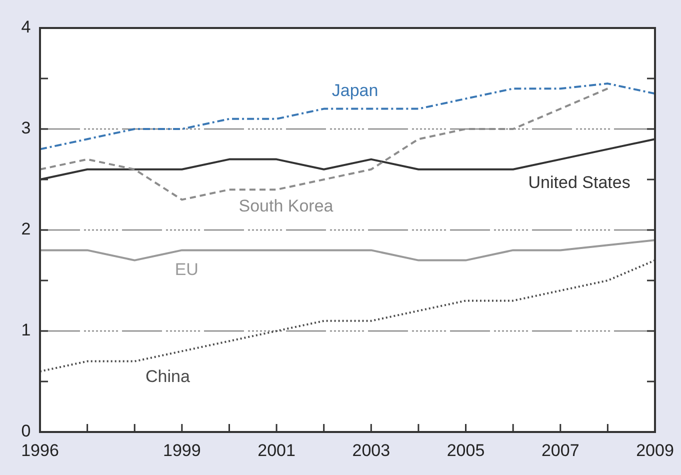 This screenshot has height=475, width=681. I want to click on y-tick-label: 0, so click(26, 430).